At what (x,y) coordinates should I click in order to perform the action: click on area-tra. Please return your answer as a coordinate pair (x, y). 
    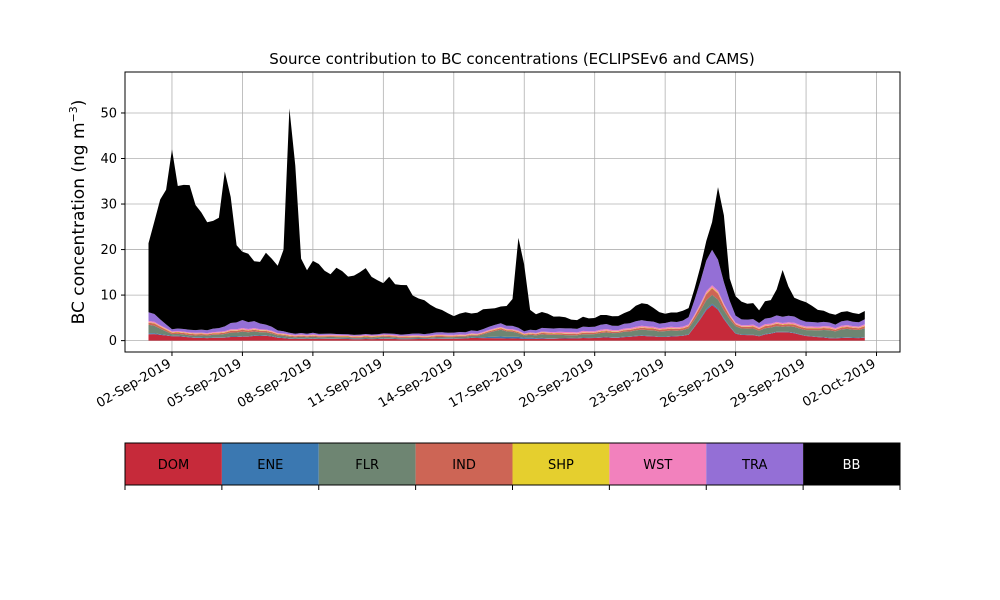
    Looking at the image, I should click on (506, 292).